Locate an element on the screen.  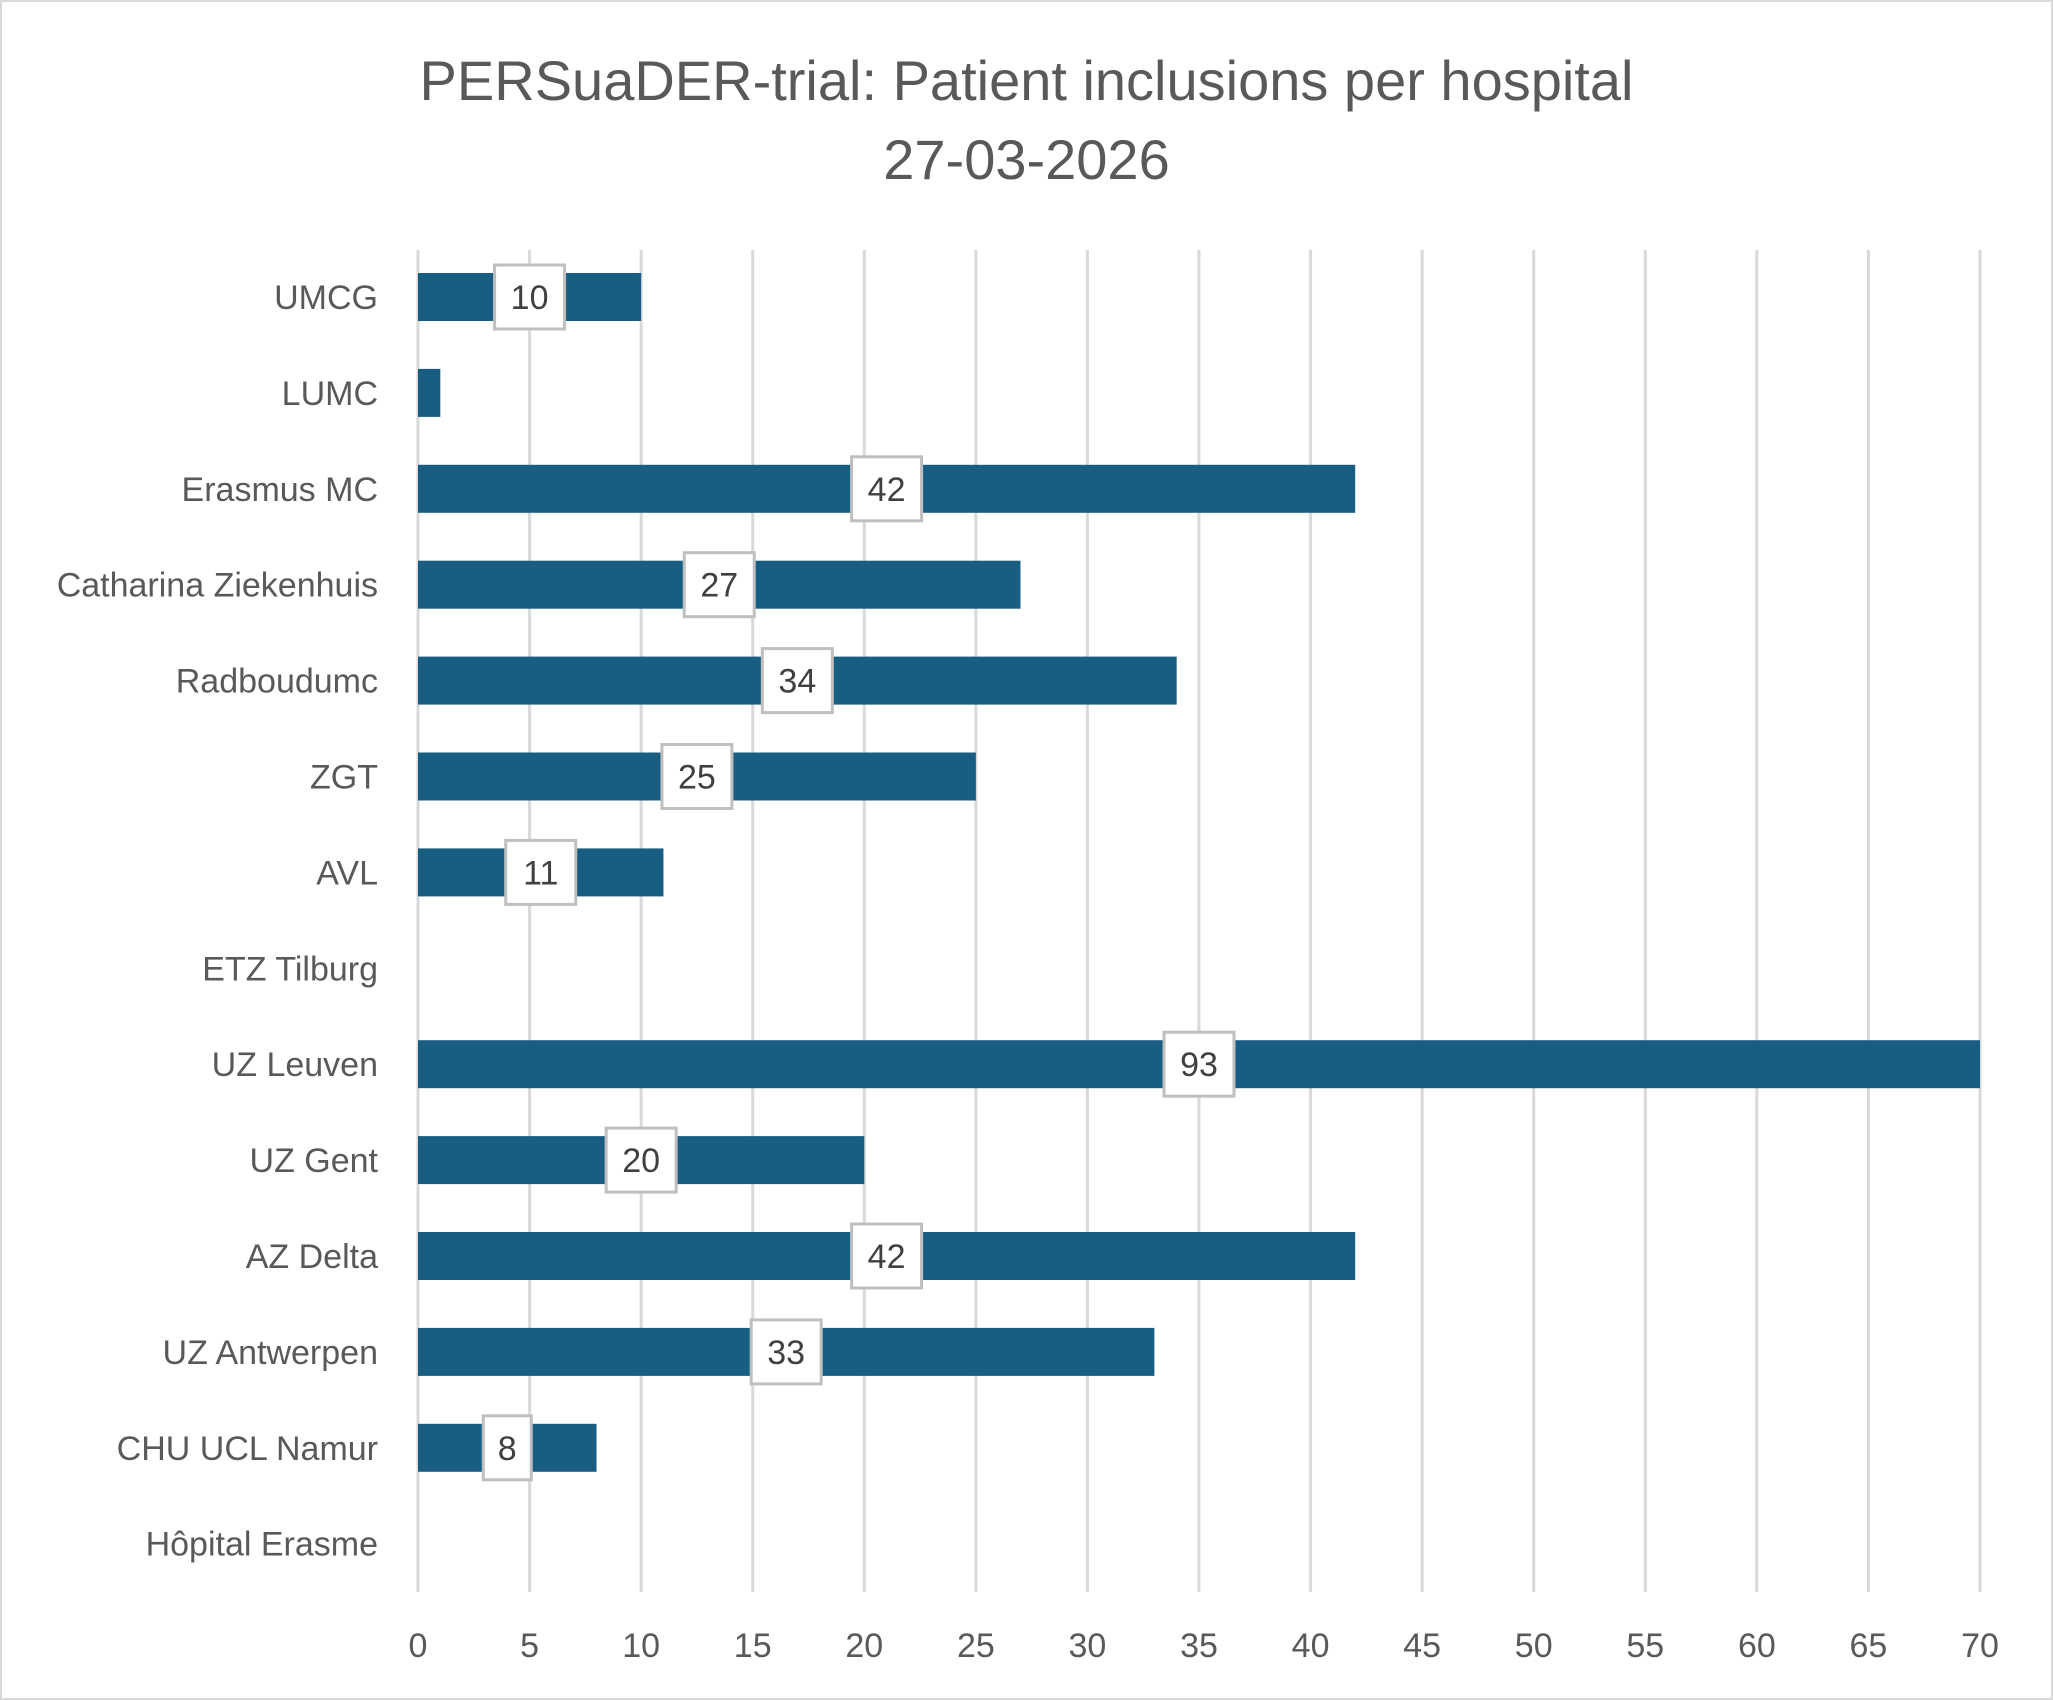
data-label: 20 is located at coordinates (641, 1161).